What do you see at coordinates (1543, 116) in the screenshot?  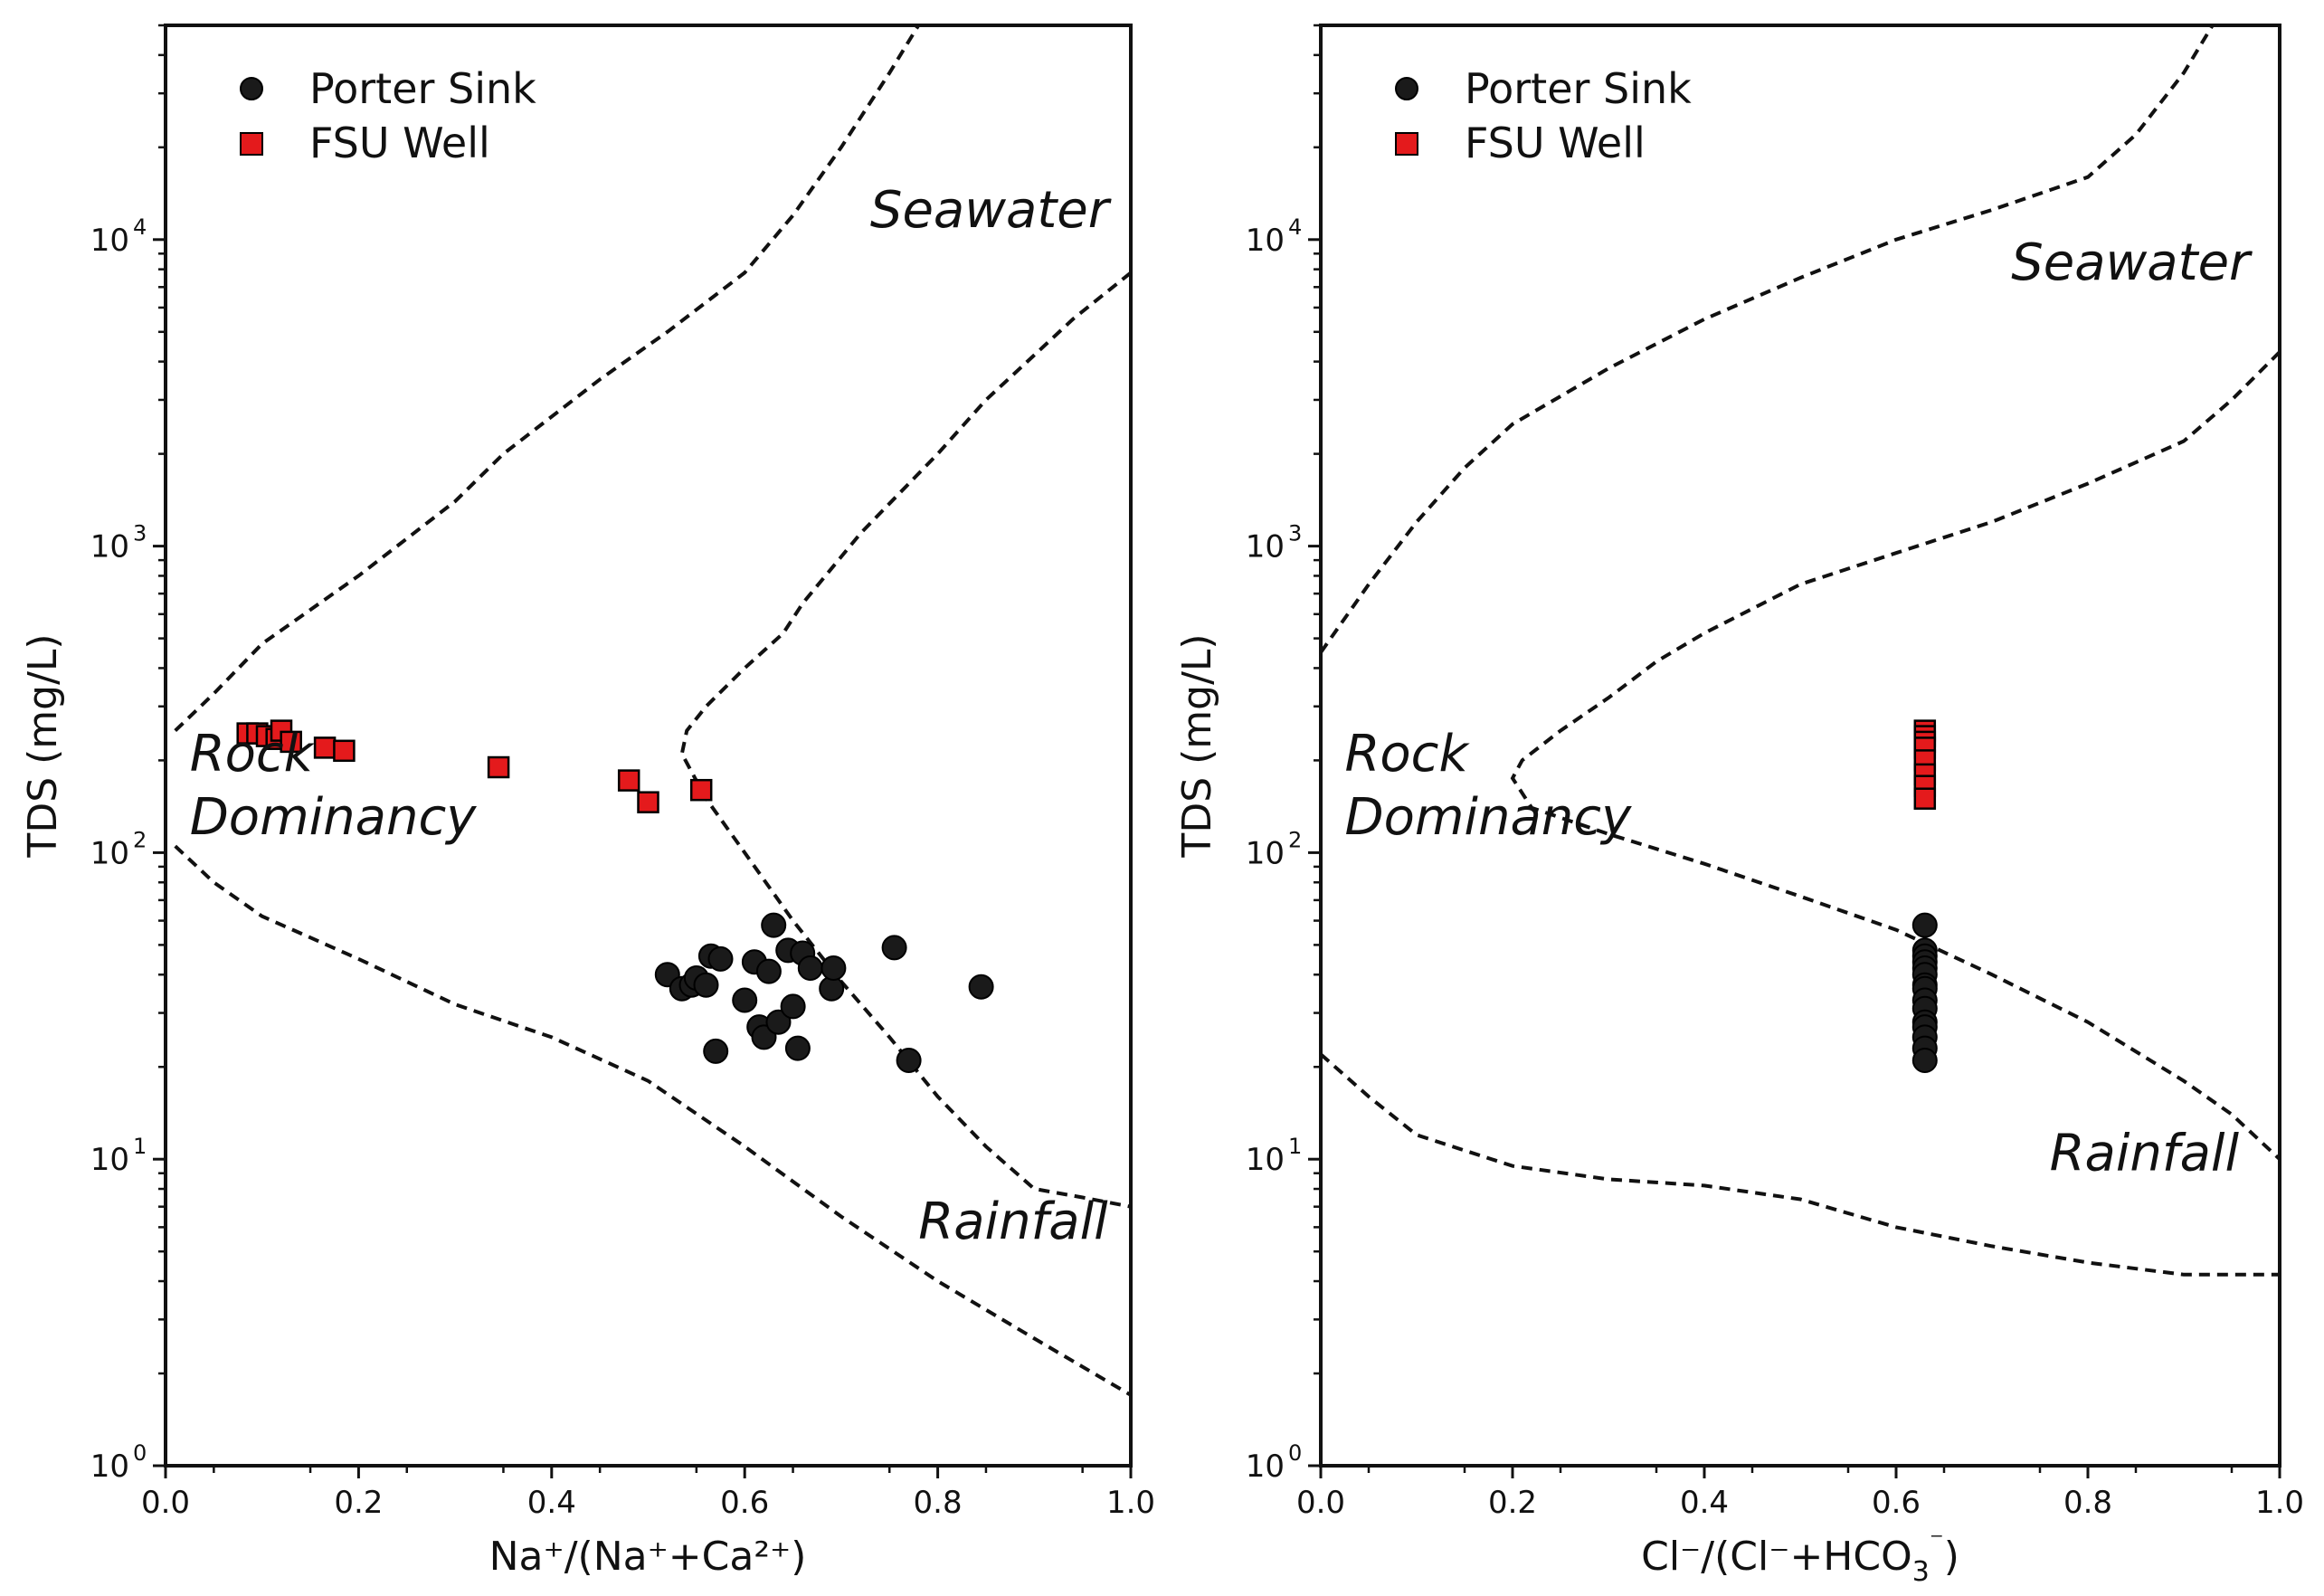 I see `legend-right: Porter Sink FSU Well` at bounding box center [1543, 116].